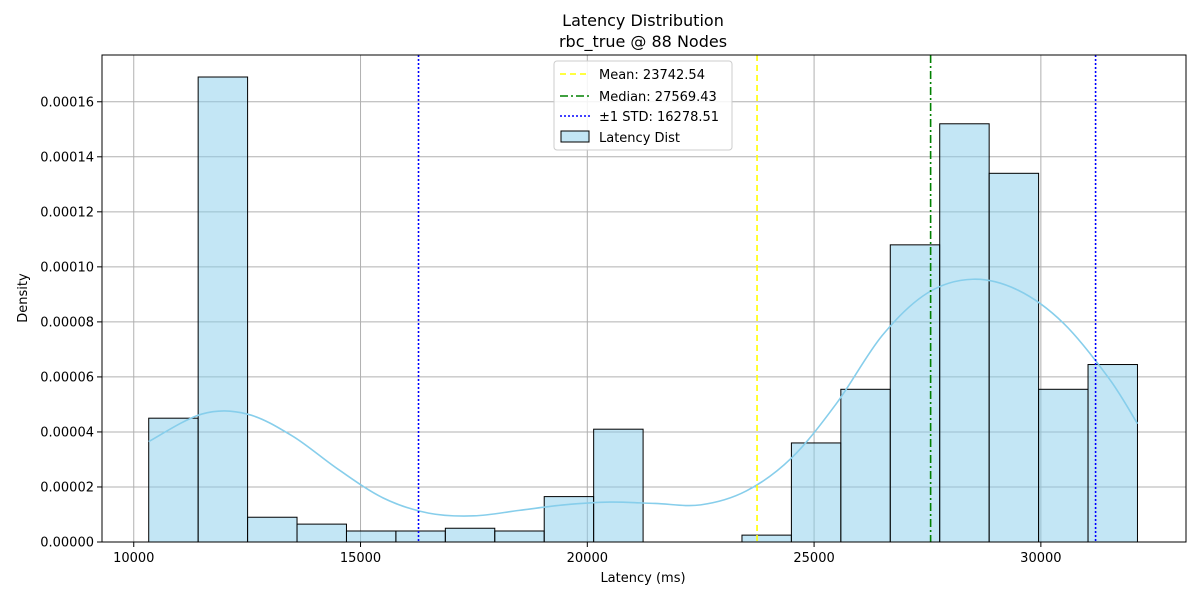  I want to click on x-tick-label: 25000, so click(813, 558).